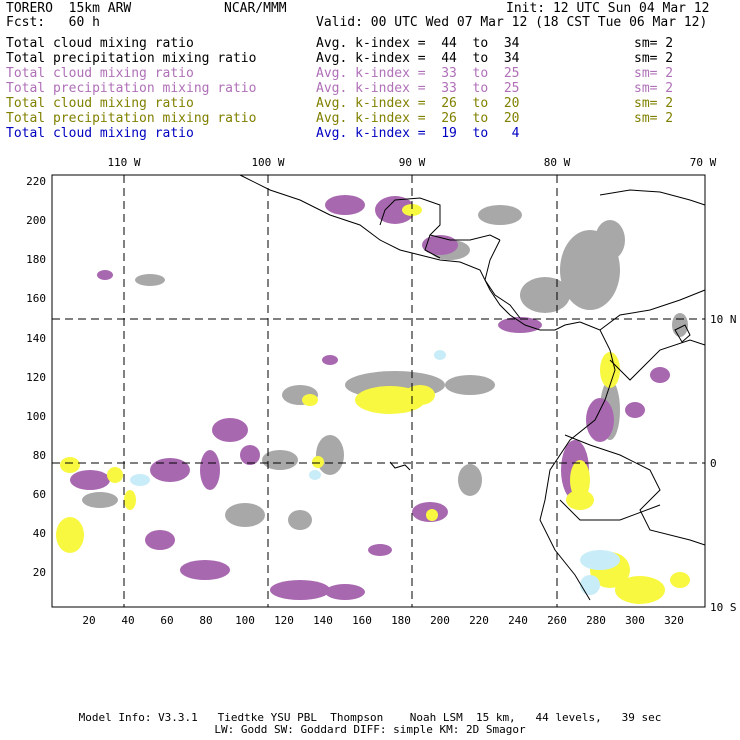 This screenshot has height=740, width=740. What do you see at coordinates (713, 463) in the screenshot?
I see `lat-label: 0` at bounding box center [713, 463].